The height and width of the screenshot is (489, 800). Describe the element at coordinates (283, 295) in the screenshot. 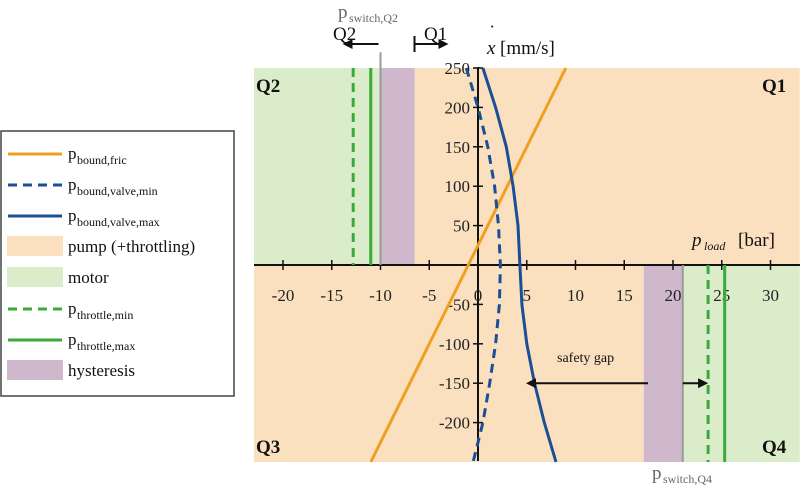

I see `x-tick-label-0: -20` at that location.